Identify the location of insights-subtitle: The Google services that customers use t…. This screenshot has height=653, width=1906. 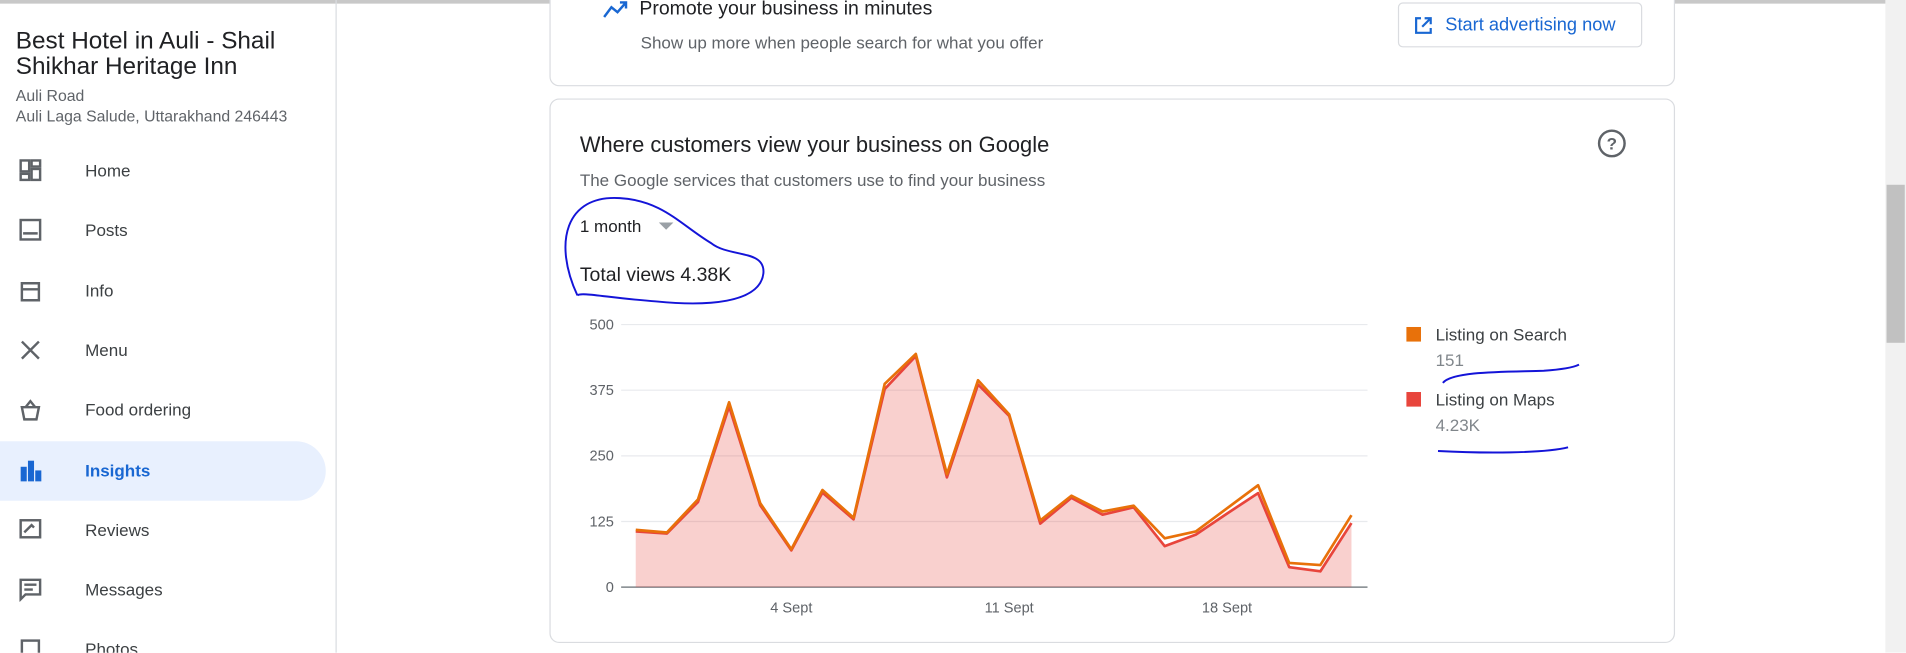
(812, 180).